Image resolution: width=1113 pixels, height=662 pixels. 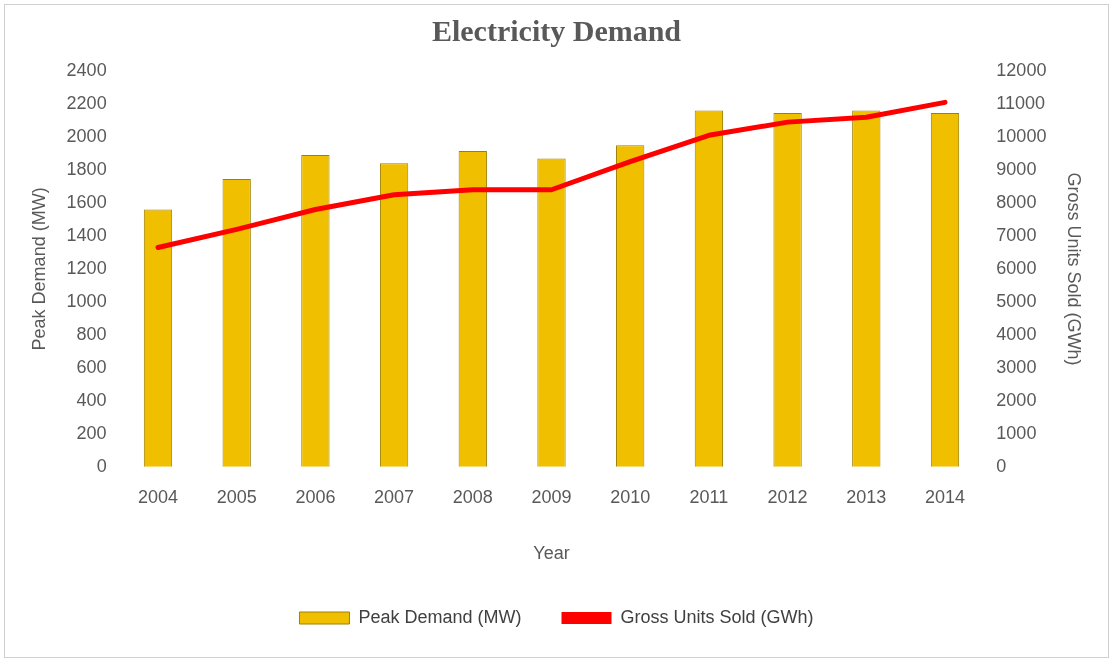 What do you see at coordinates (472, 496) in the screenshot?
I see `x-tick-label: 2008` at bounding box center [472, 496].